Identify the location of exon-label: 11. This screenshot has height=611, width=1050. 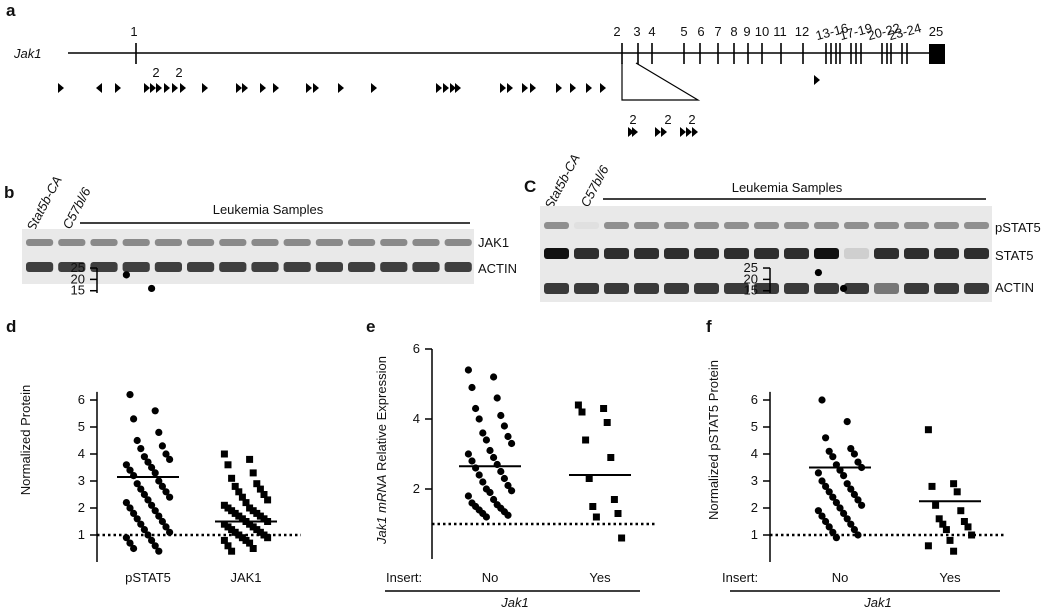
(780, 31).